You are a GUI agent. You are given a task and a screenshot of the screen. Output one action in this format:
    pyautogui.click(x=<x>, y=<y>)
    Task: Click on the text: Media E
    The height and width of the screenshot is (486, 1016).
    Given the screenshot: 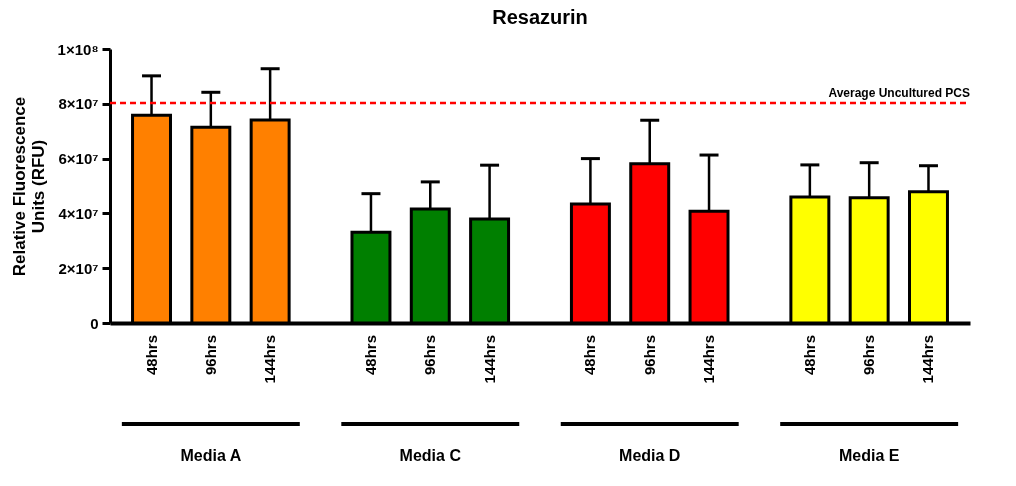 What is the action you would take?
    pyautogui.click(x=869, y=455)
    